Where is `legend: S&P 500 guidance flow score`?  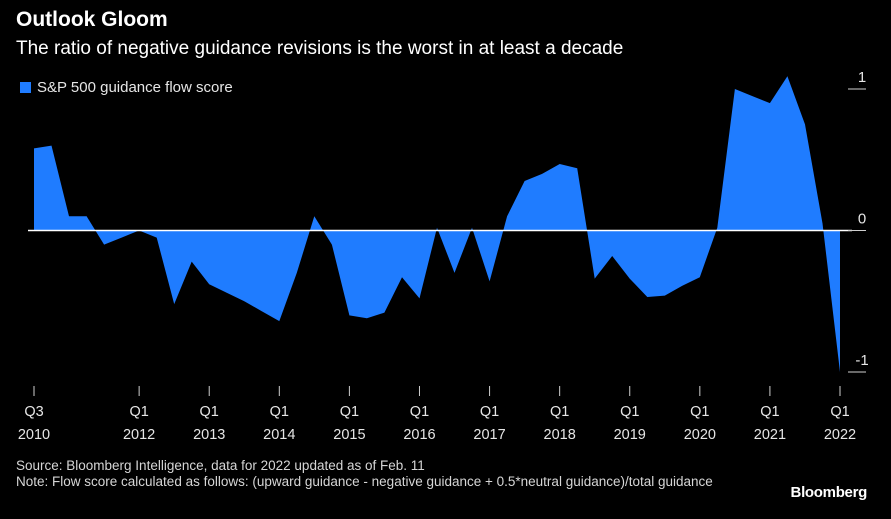 legend: S&P 500 guidance flow score is located at coordinates (126, 87).